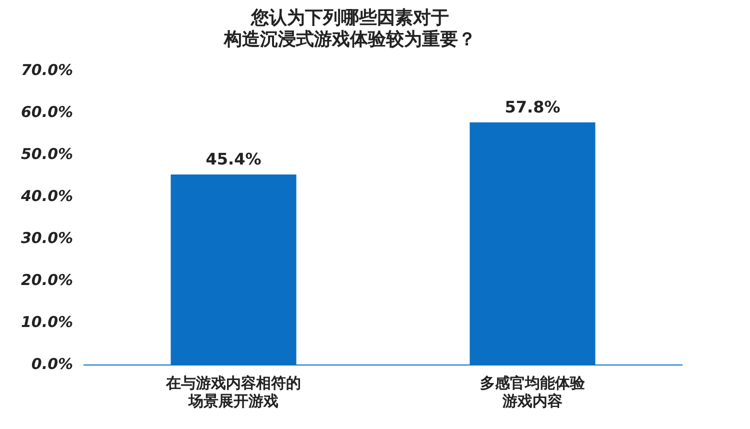  Describe the element at coordinates (47, 279) in the screenshot. I see `y-tick-label: 20.0%` at that location.